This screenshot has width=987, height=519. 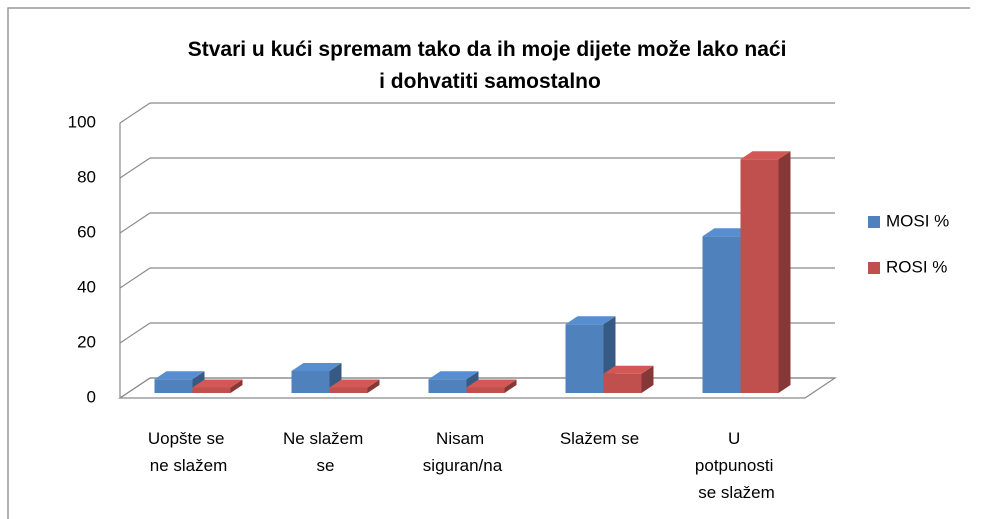 I want to click on floor, so click(x=477, y=388).